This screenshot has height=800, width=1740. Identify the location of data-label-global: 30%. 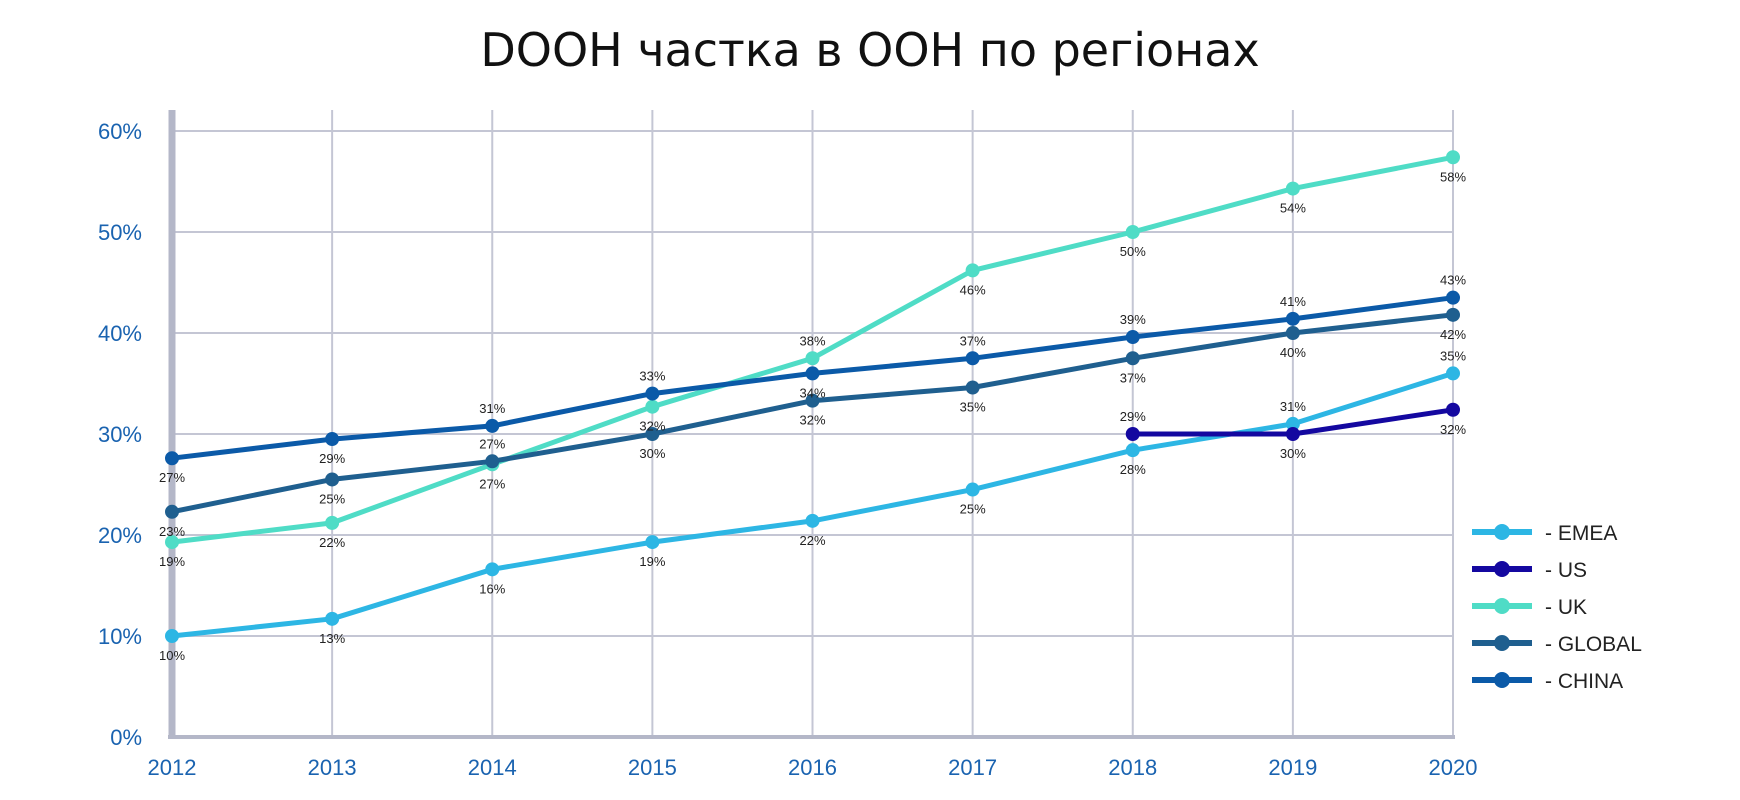
(652, 453).